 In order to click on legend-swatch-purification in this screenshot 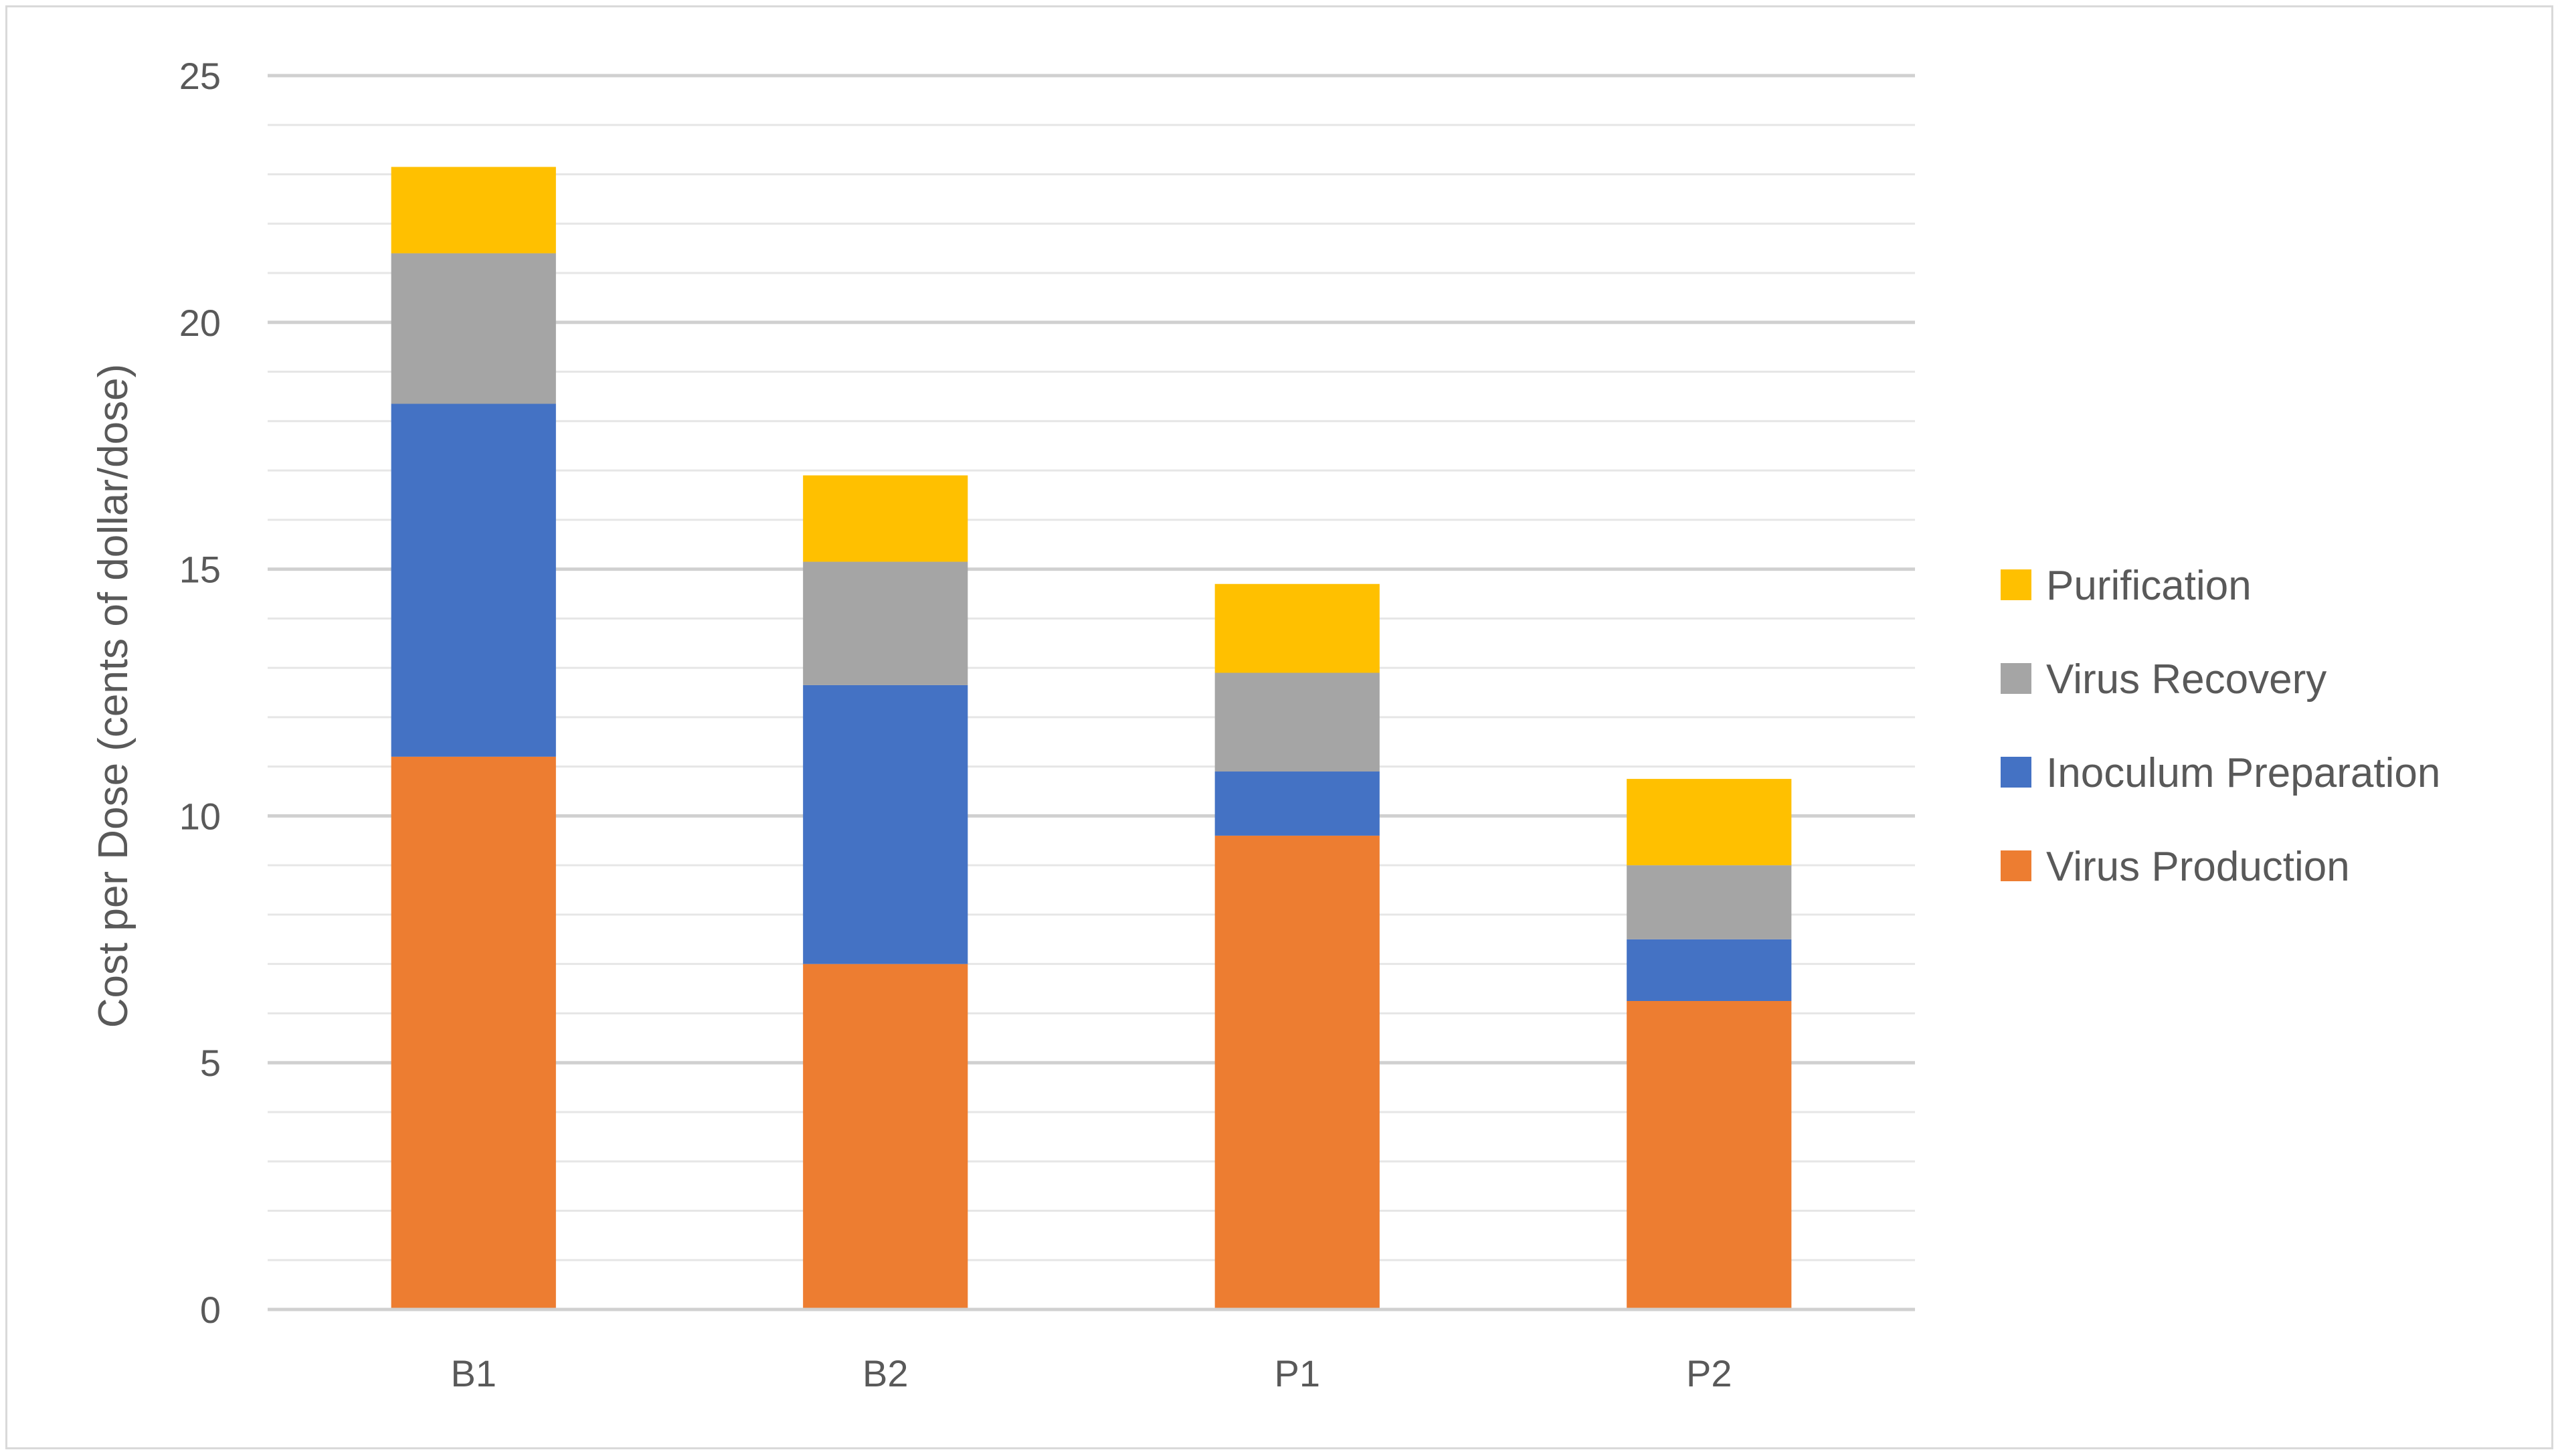, I will do `click(2016, 584)`.